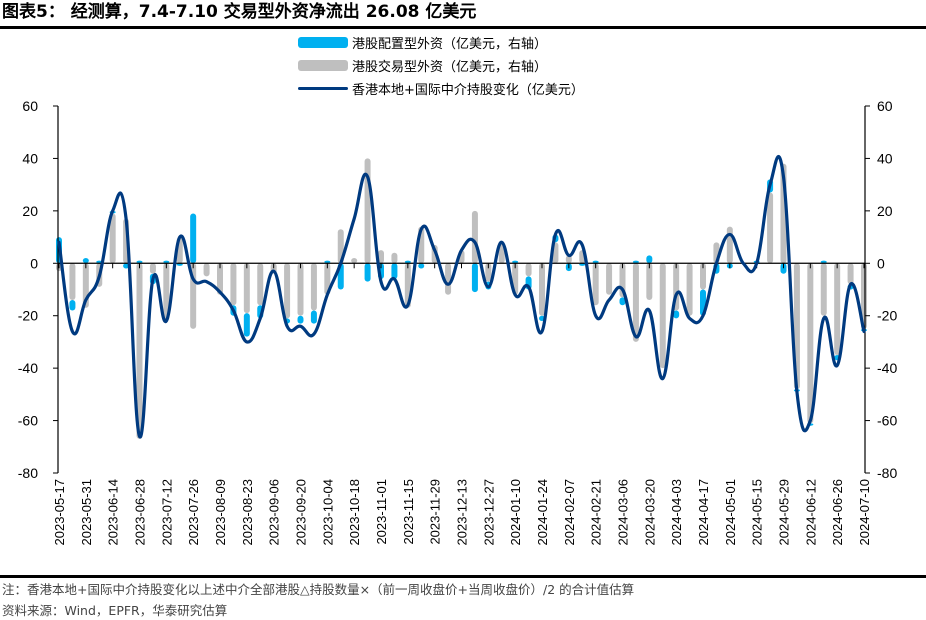  Describe the element at coordinates (30, 158) in the screenshot. I see `left-y-tick-label: 40` at that location.